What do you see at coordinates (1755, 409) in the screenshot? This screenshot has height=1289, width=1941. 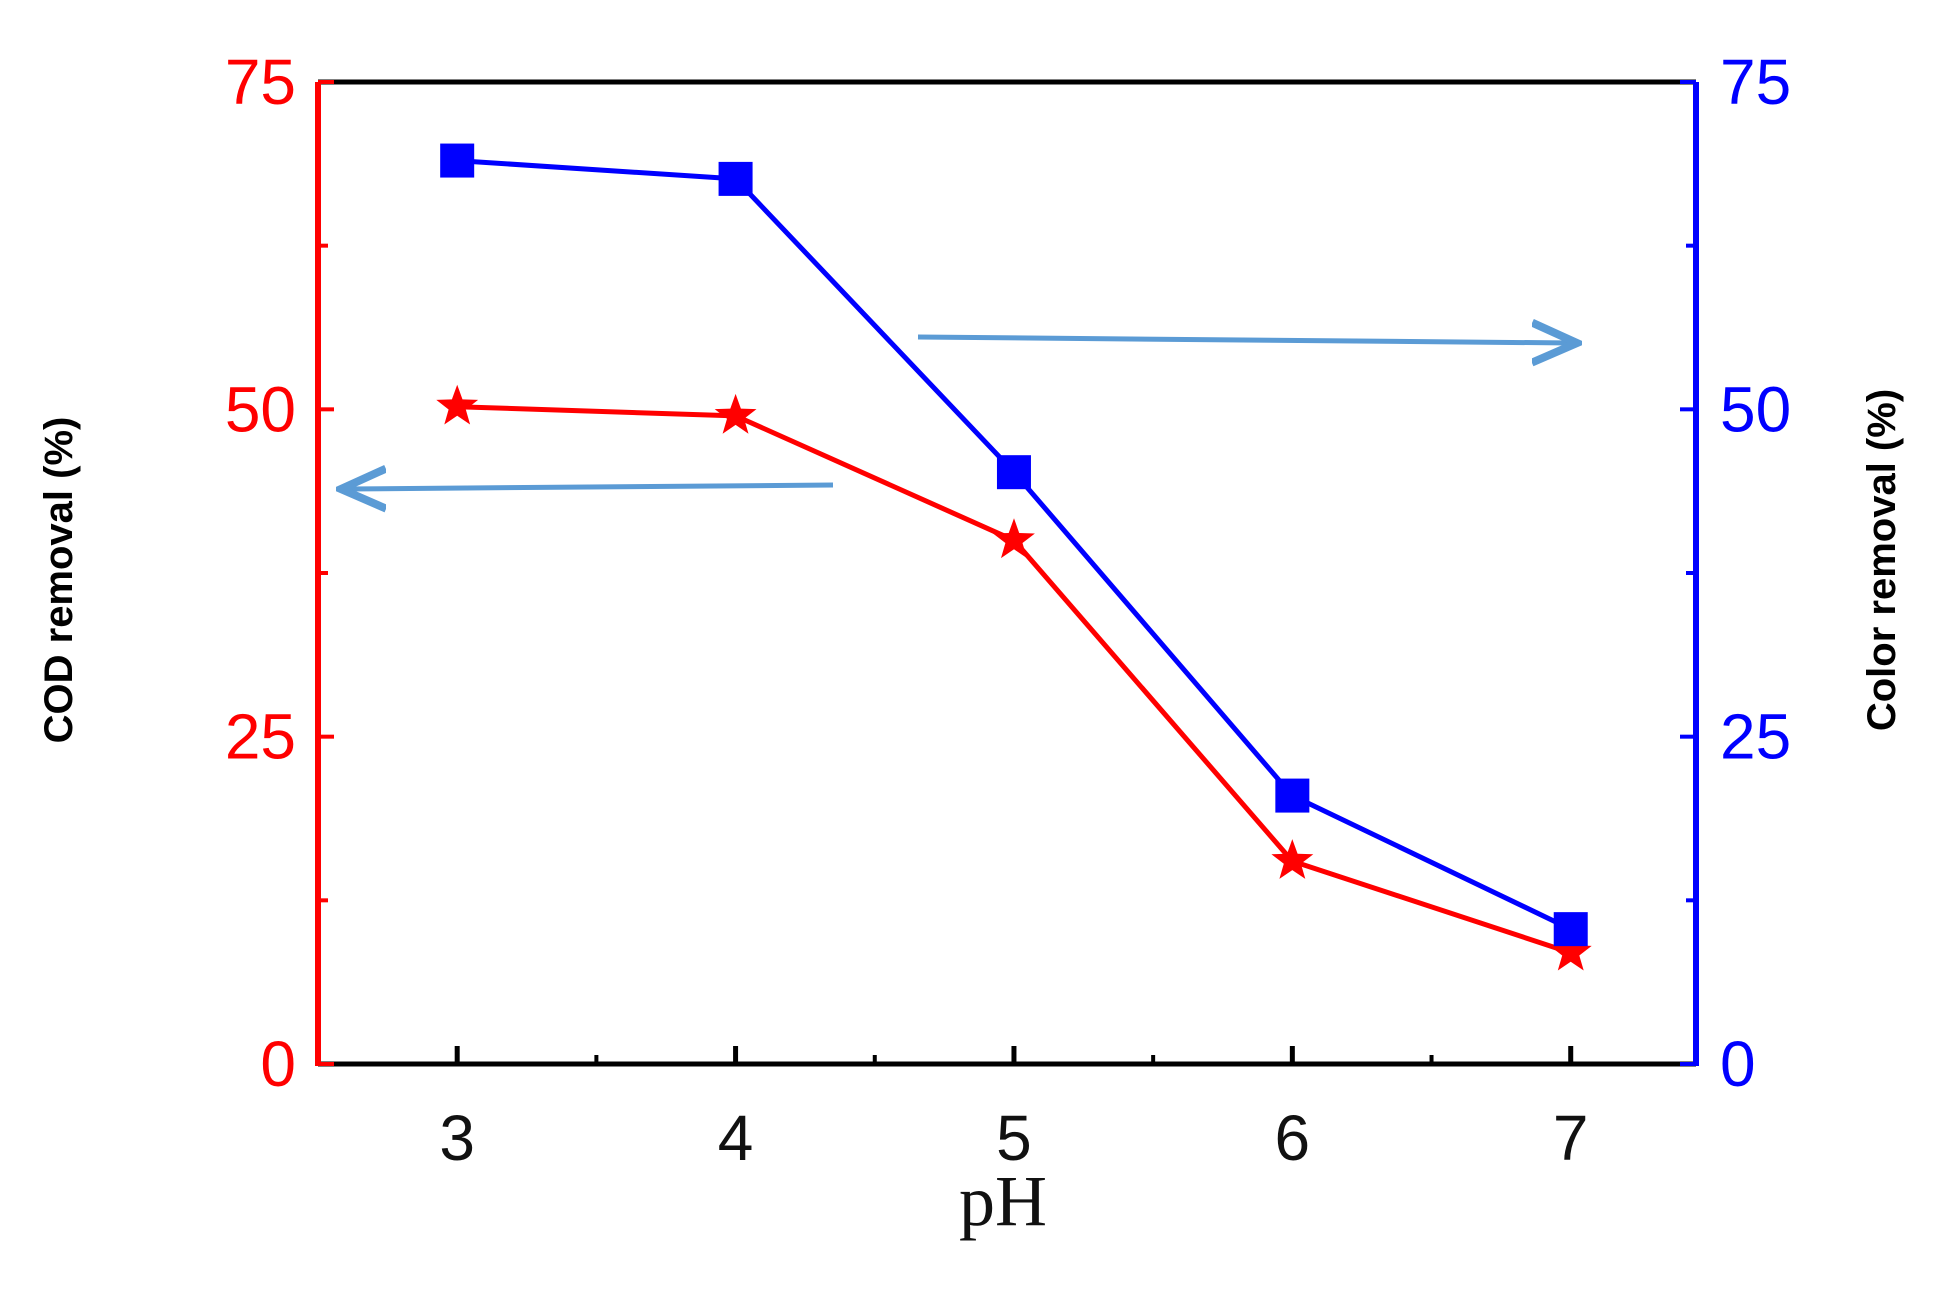 I see `right-tick-label: 50` at bounding box center [1755, 409].